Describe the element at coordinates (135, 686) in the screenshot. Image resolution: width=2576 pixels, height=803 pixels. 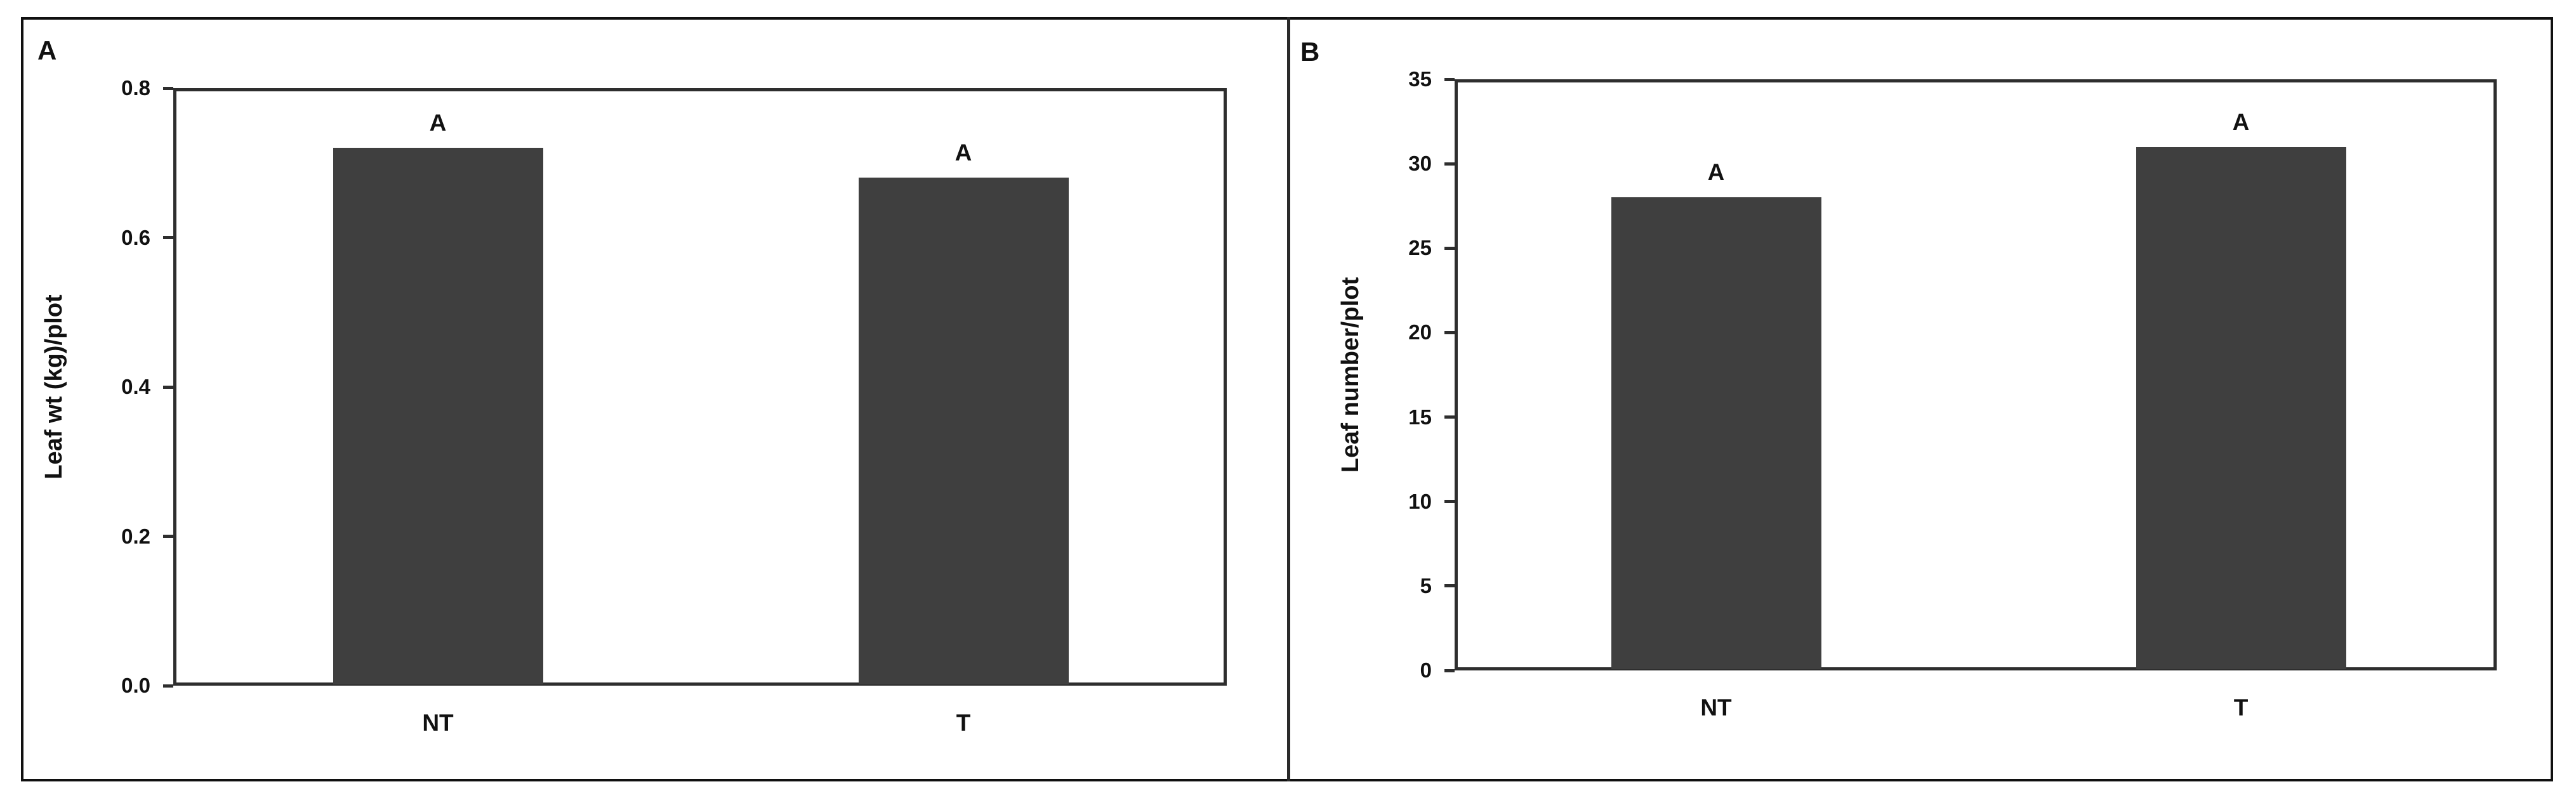
I see `y-tick-label: 0.0` at that location.